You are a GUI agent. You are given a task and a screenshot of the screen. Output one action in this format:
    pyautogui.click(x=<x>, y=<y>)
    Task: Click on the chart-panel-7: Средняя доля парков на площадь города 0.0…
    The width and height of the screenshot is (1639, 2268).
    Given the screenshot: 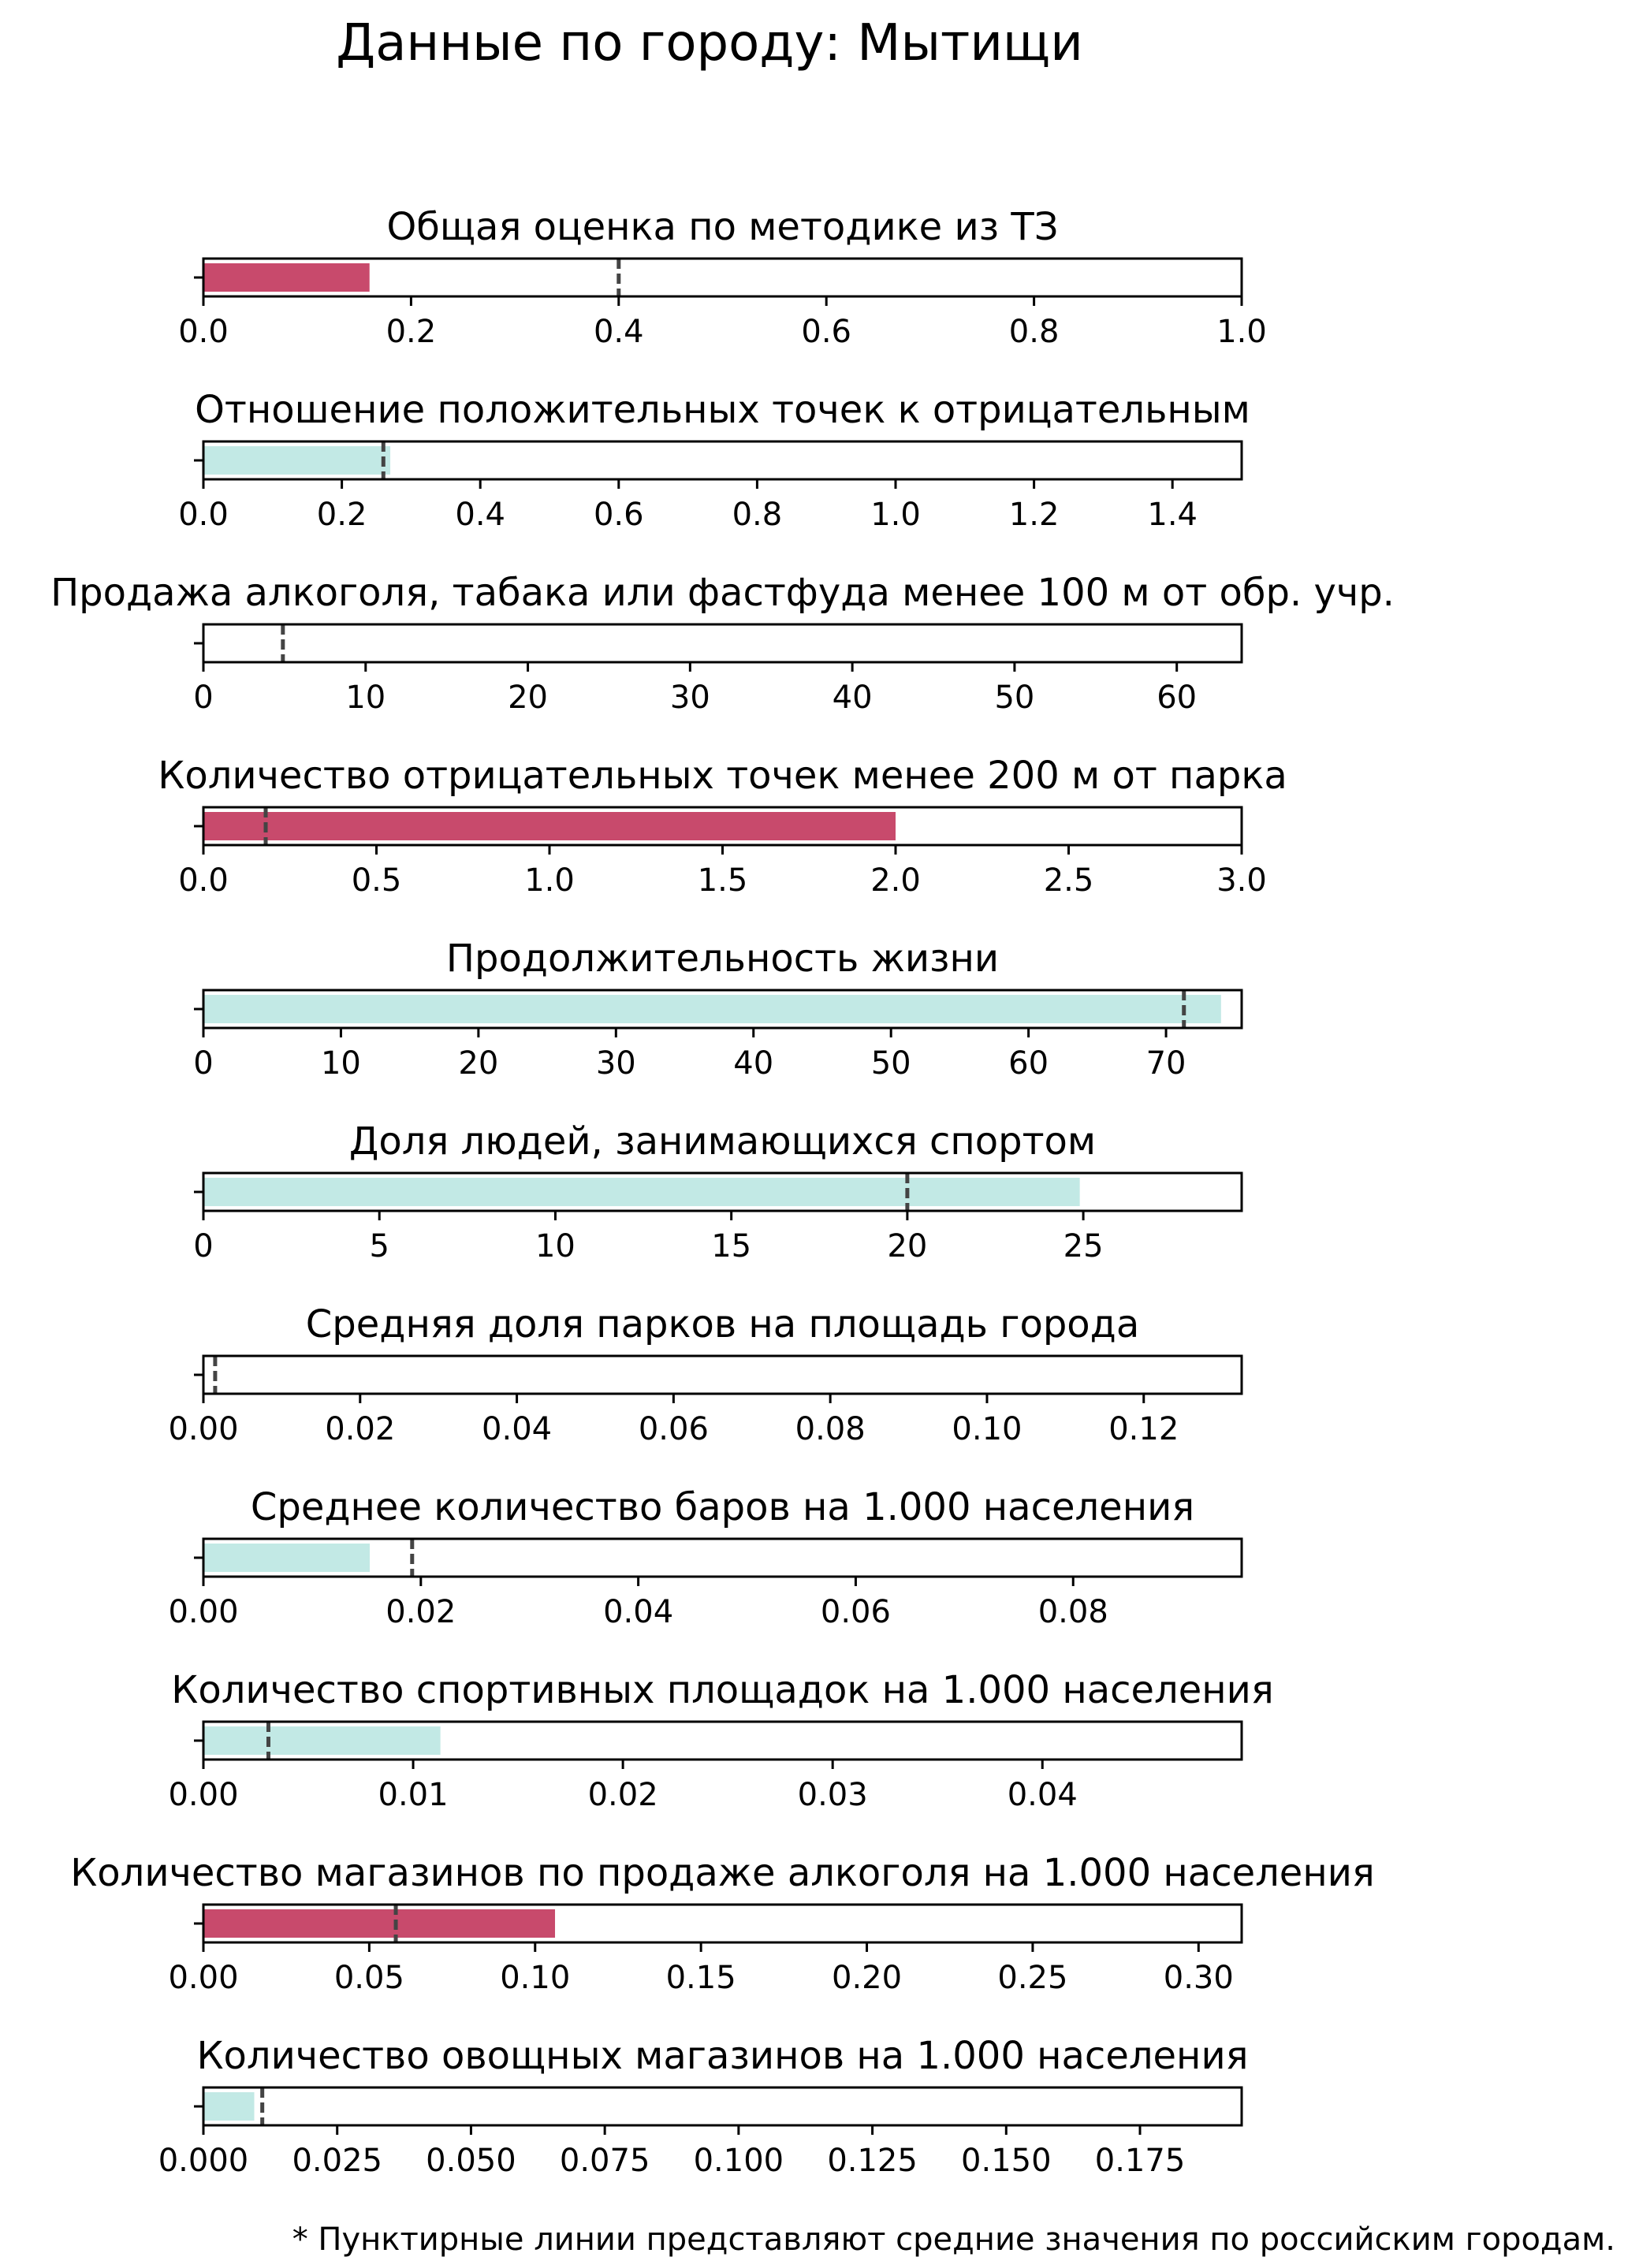 What is the action you would take?
    pyautogui.click(x=705, y=1375)
    